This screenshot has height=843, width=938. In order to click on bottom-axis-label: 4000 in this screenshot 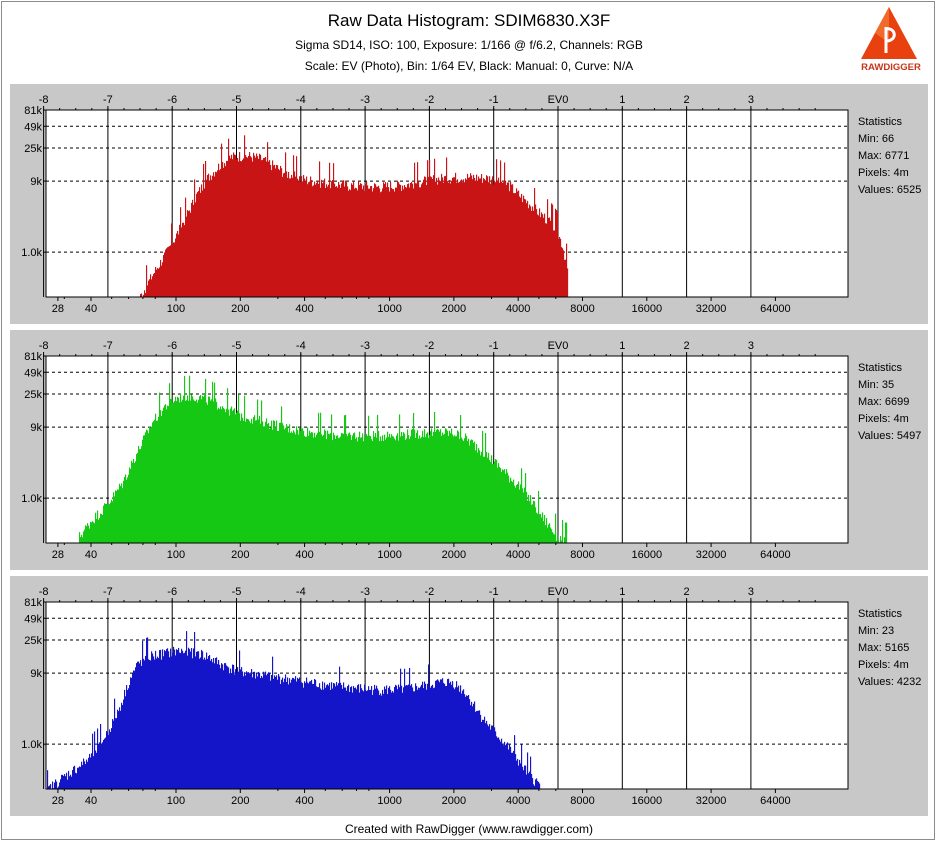, I will do `click(518, 801)`.